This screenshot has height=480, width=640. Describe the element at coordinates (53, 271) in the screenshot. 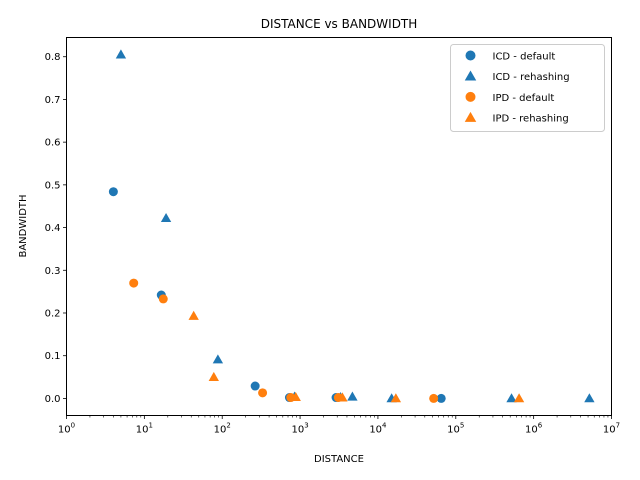

I see `y-tick-label: 0.3` at that location.